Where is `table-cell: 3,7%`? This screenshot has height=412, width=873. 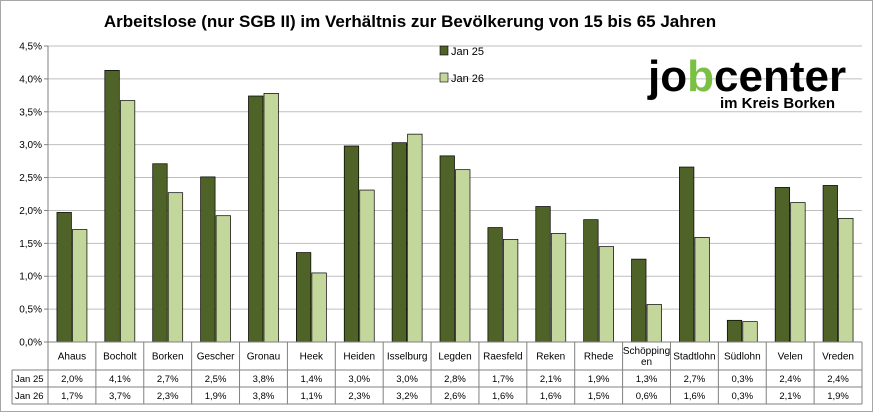
table-cell: 3,7% is located at coordinates (120, 396).